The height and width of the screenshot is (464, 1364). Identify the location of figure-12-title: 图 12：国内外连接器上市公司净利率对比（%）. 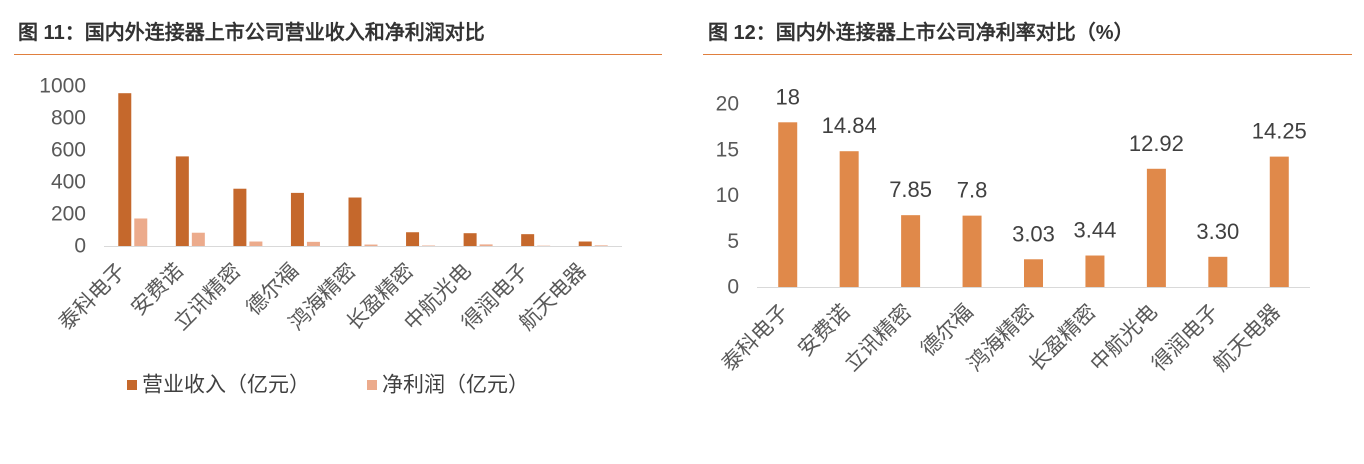
(921, 33).